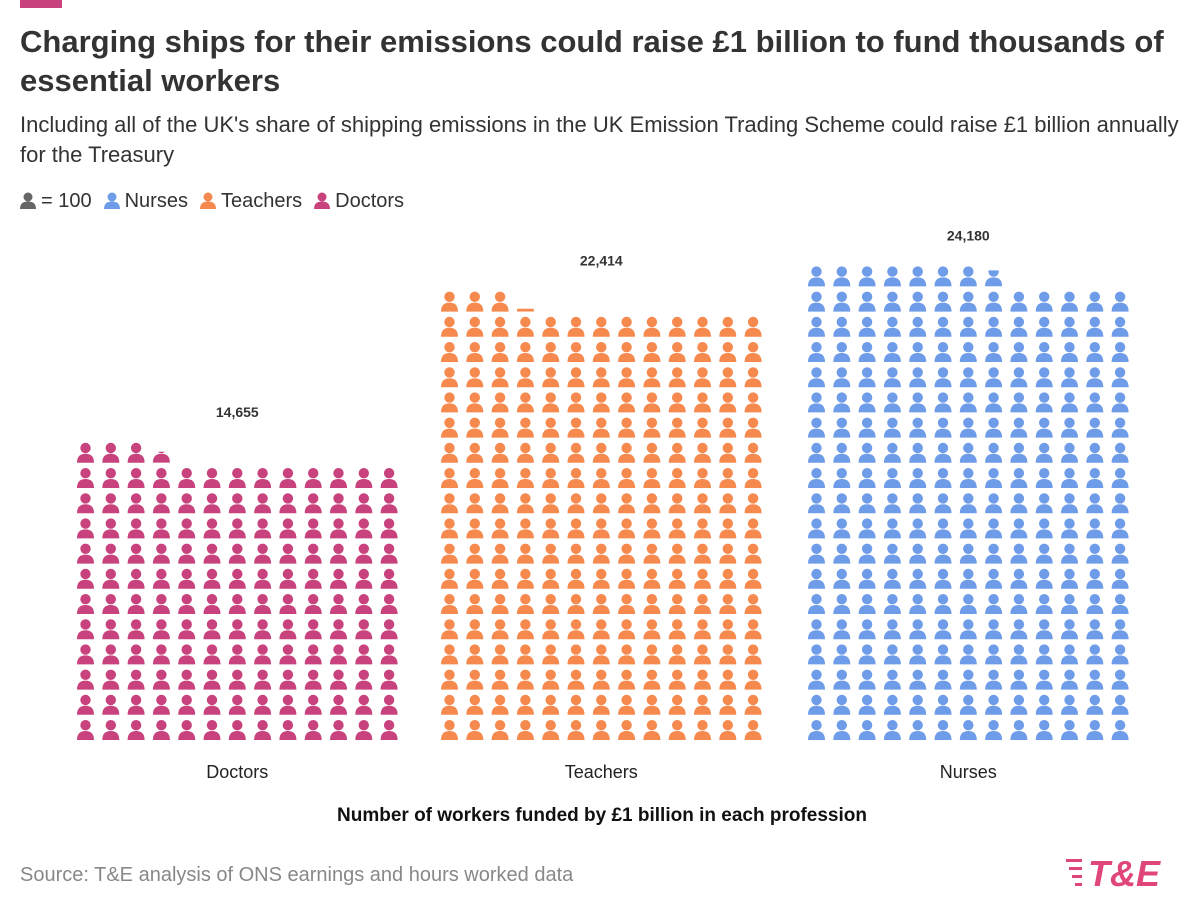  I want to click on legend-item-nurses: Nurses, so click(145, 201).